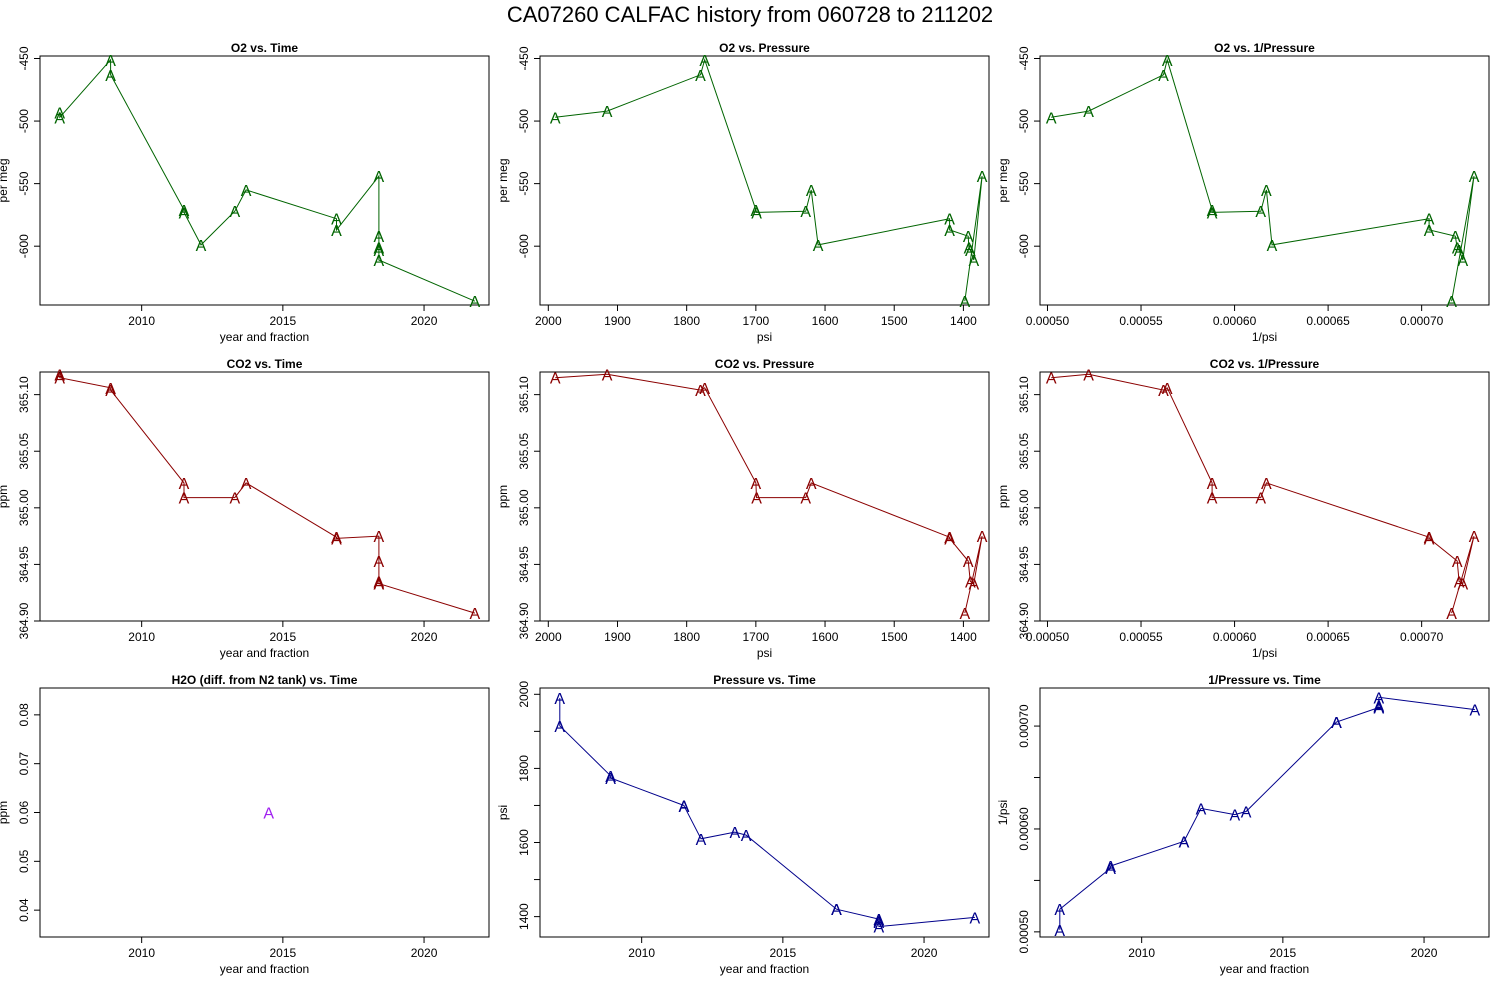 The image size is (1500, 1000). I want to click on y-tick-label: 0.00050, so click(1024, 932).